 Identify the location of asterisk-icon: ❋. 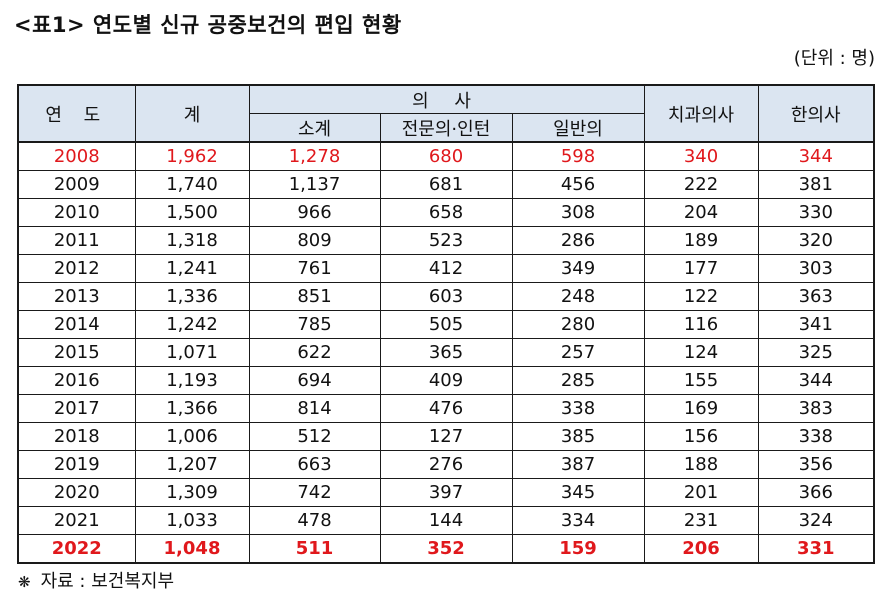
(24, 582).